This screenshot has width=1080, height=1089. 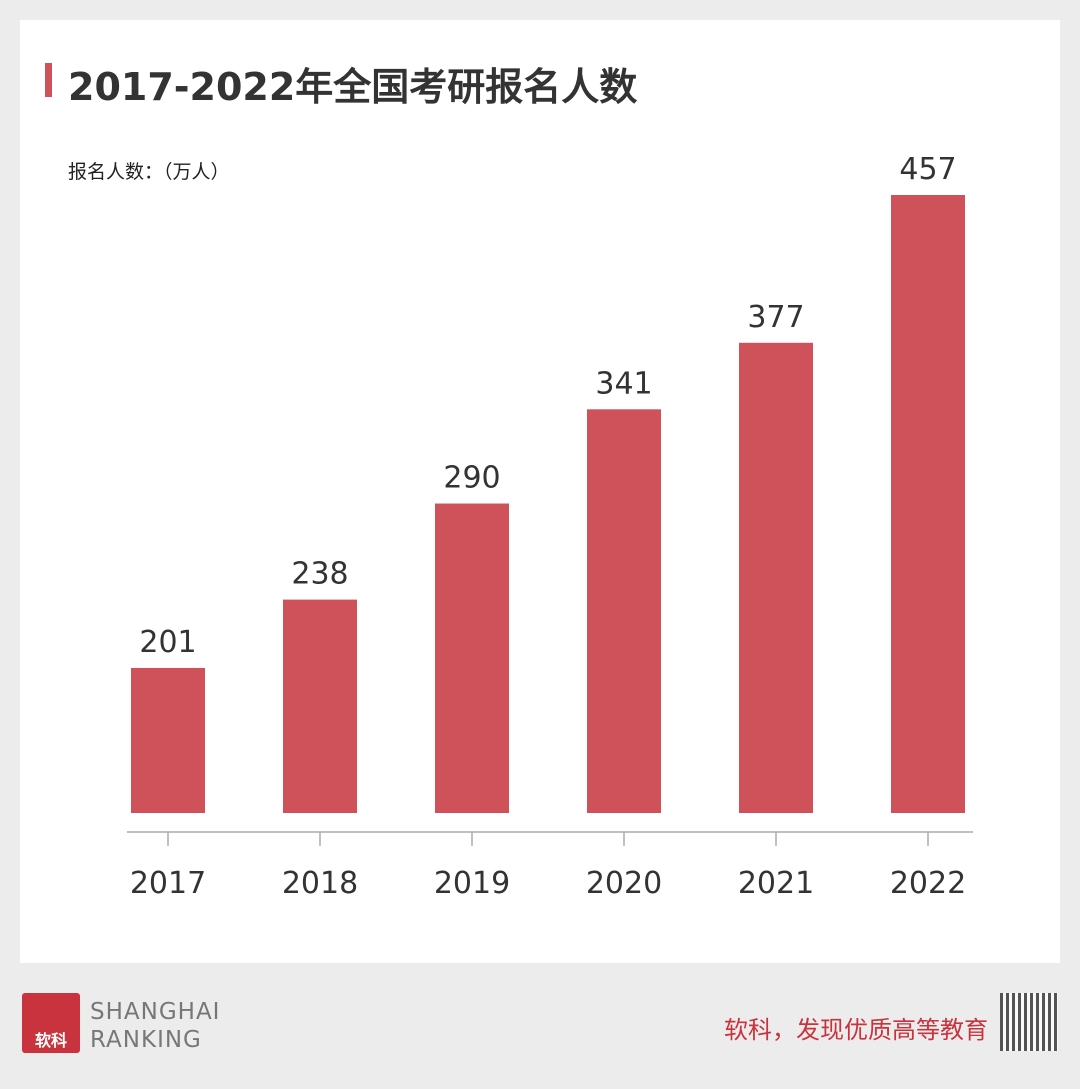 What do you see at coordinates (167, 642) in the screenshot?
I see `data-label-2017: 201` at bounding box center [167, 642].